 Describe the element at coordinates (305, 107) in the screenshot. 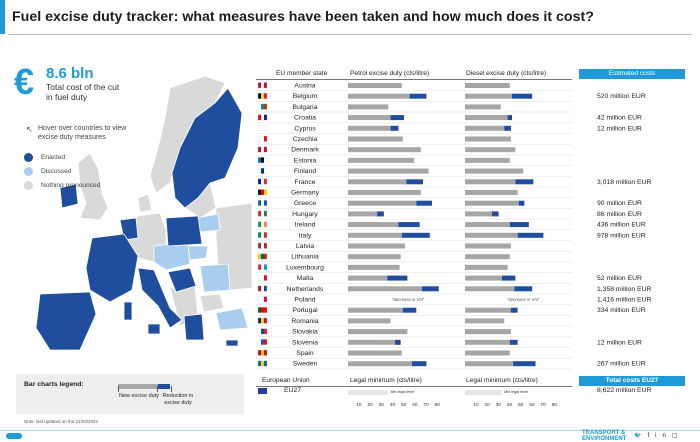

I see `country-label: Bulgaria` at that location.